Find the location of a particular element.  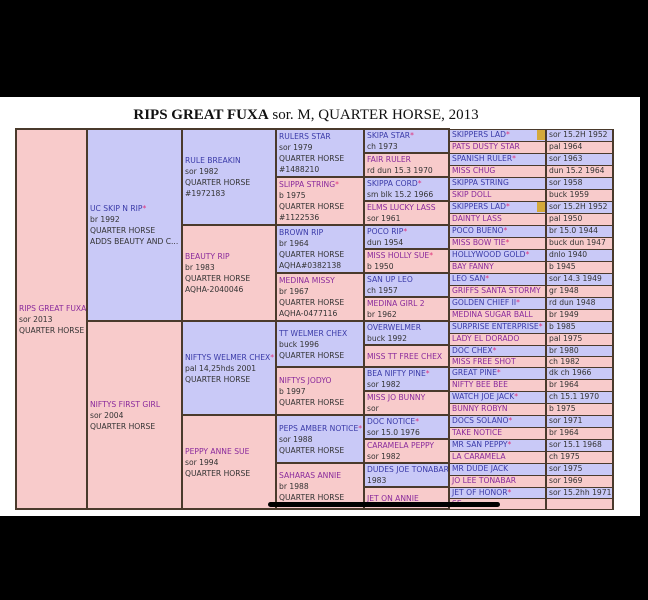

horse-name-link: PEPS AMBER NOTICE* is located at coordinates (321, 428).